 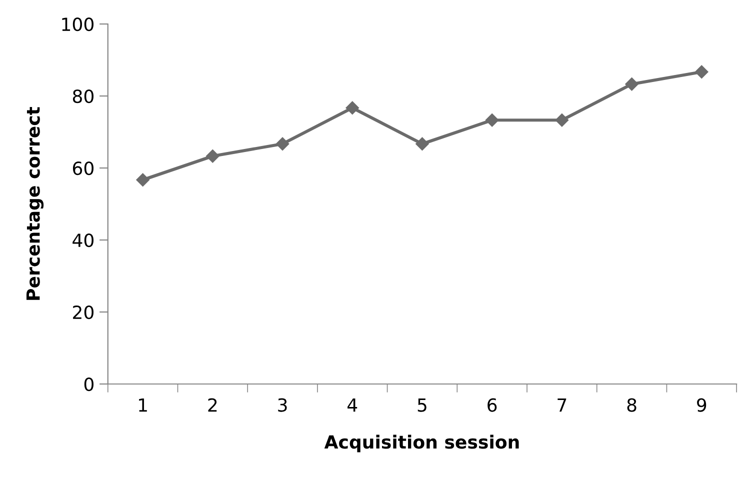 What do you see at coordinates (83, 96) in the screenshot?
I see `y-tick-label: 80` at bounding box center [83, 96].